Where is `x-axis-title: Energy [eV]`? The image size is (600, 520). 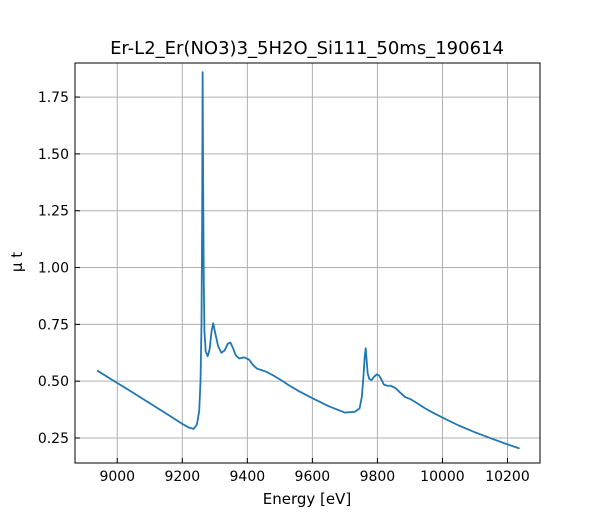 x-axis-title: Energy [eV] is located at coordinates (307, 499).